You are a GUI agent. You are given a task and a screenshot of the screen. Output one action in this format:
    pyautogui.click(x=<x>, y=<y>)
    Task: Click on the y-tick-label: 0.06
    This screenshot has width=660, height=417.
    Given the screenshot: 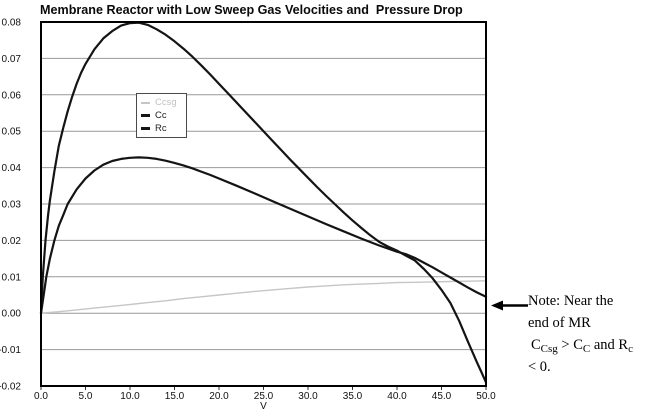 What is the action you would take?
    pyautogui.click(x=12, y=95)
    